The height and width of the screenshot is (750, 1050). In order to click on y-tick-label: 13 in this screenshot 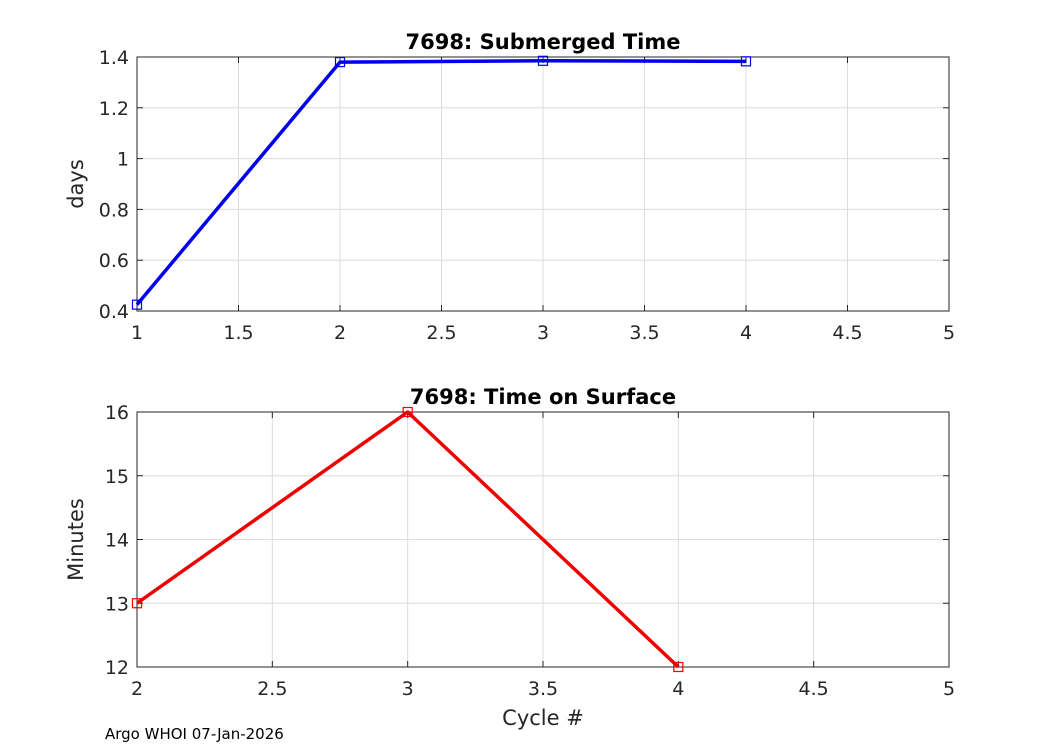, I will do `click(117, 604)`.